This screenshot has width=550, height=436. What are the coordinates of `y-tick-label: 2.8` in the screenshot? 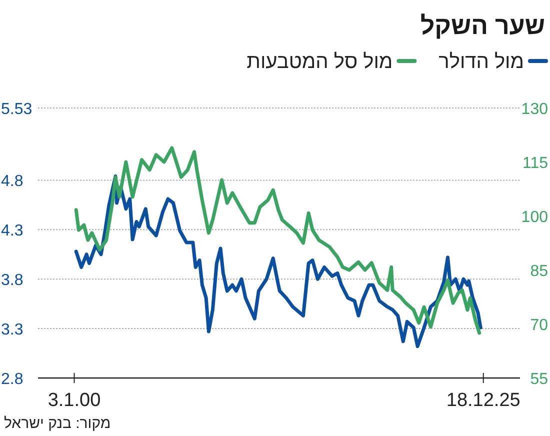 It's located at (12, 379).